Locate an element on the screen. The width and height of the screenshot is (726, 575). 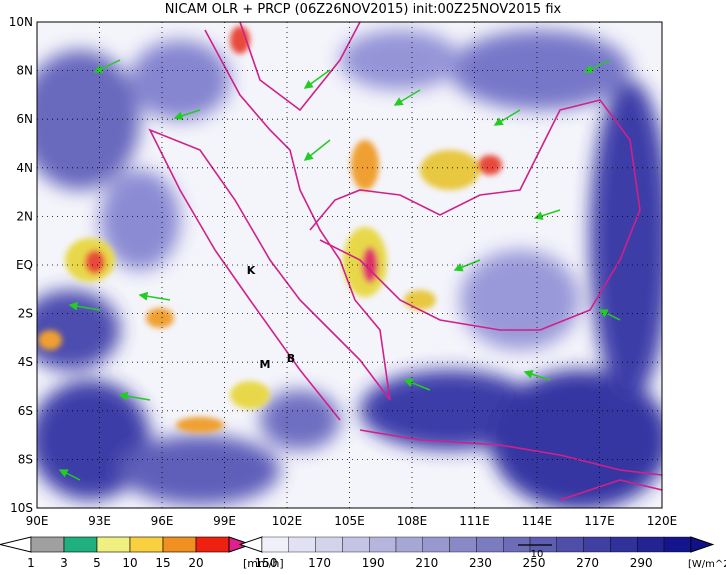
olr-label: 290 is located at coordinates (641, 563).